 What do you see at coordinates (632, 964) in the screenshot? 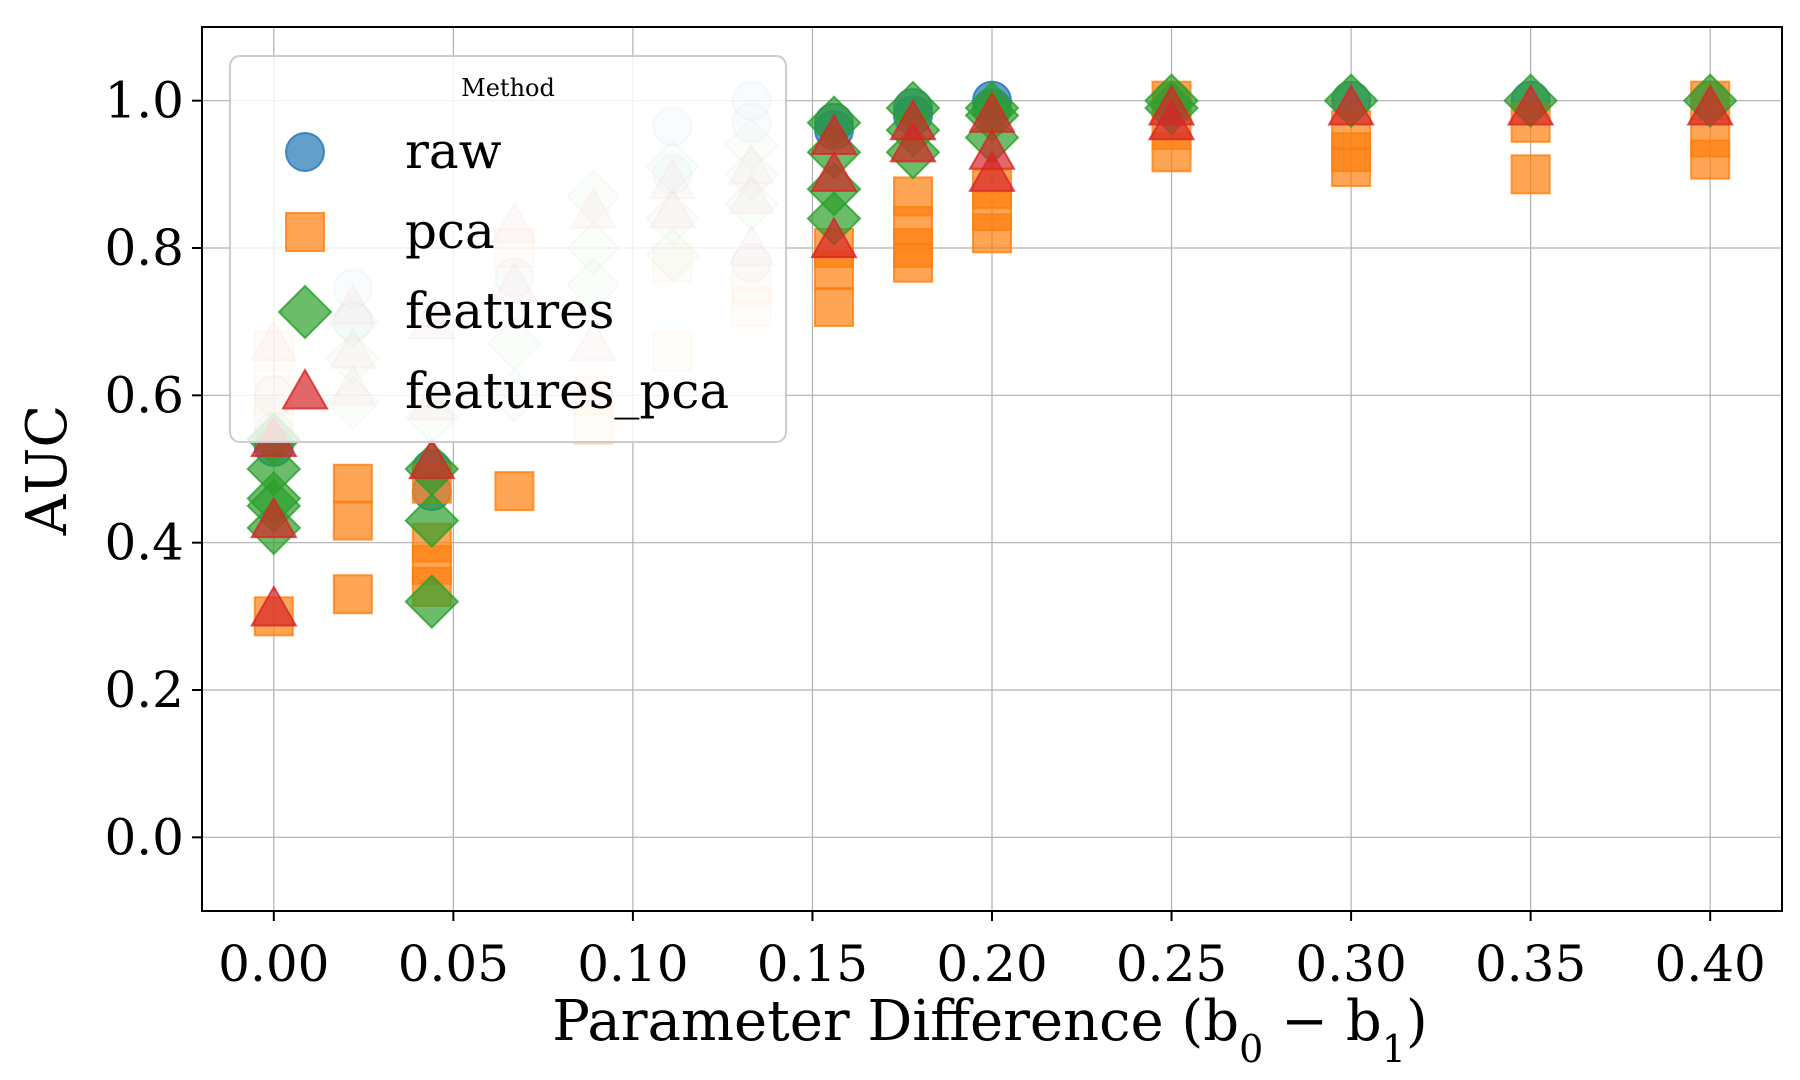
I see `x-tick-label: 0.10` at bounding box center [632, 964].